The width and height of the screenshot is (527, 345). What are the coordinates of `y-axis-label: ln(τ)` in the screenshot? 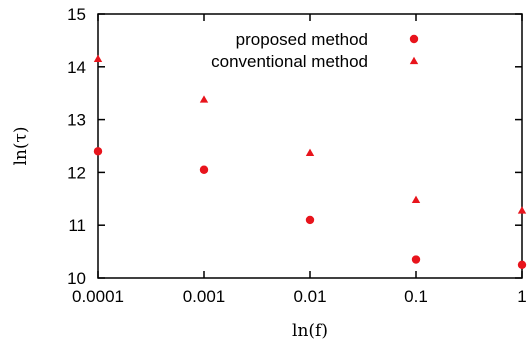 It's located at (21, 145).